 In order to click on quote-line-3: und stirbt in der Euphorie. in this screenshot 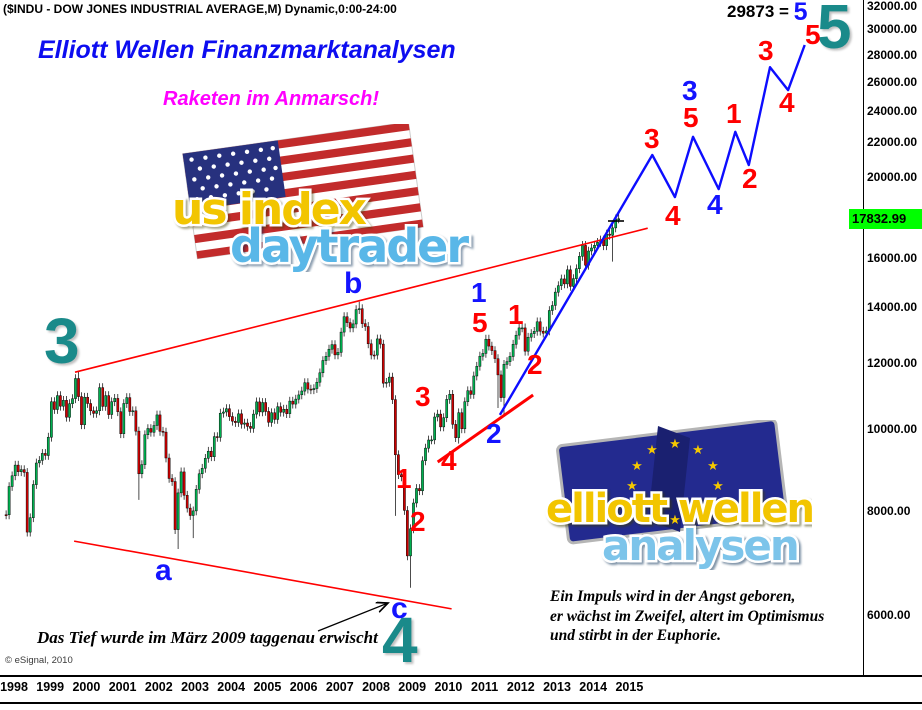, I will do `click(635, 635)`.